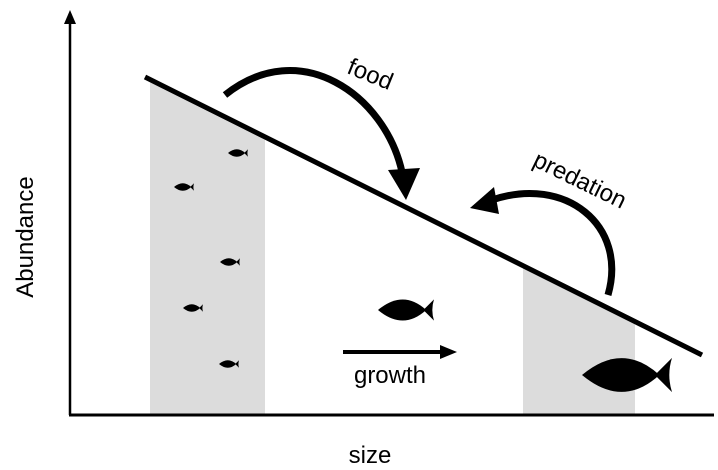 The height and width of the screenshot is (470, 718). Describe the element at coordinates (314, 120) in the screenshot. I see `food-arrow` at that location.